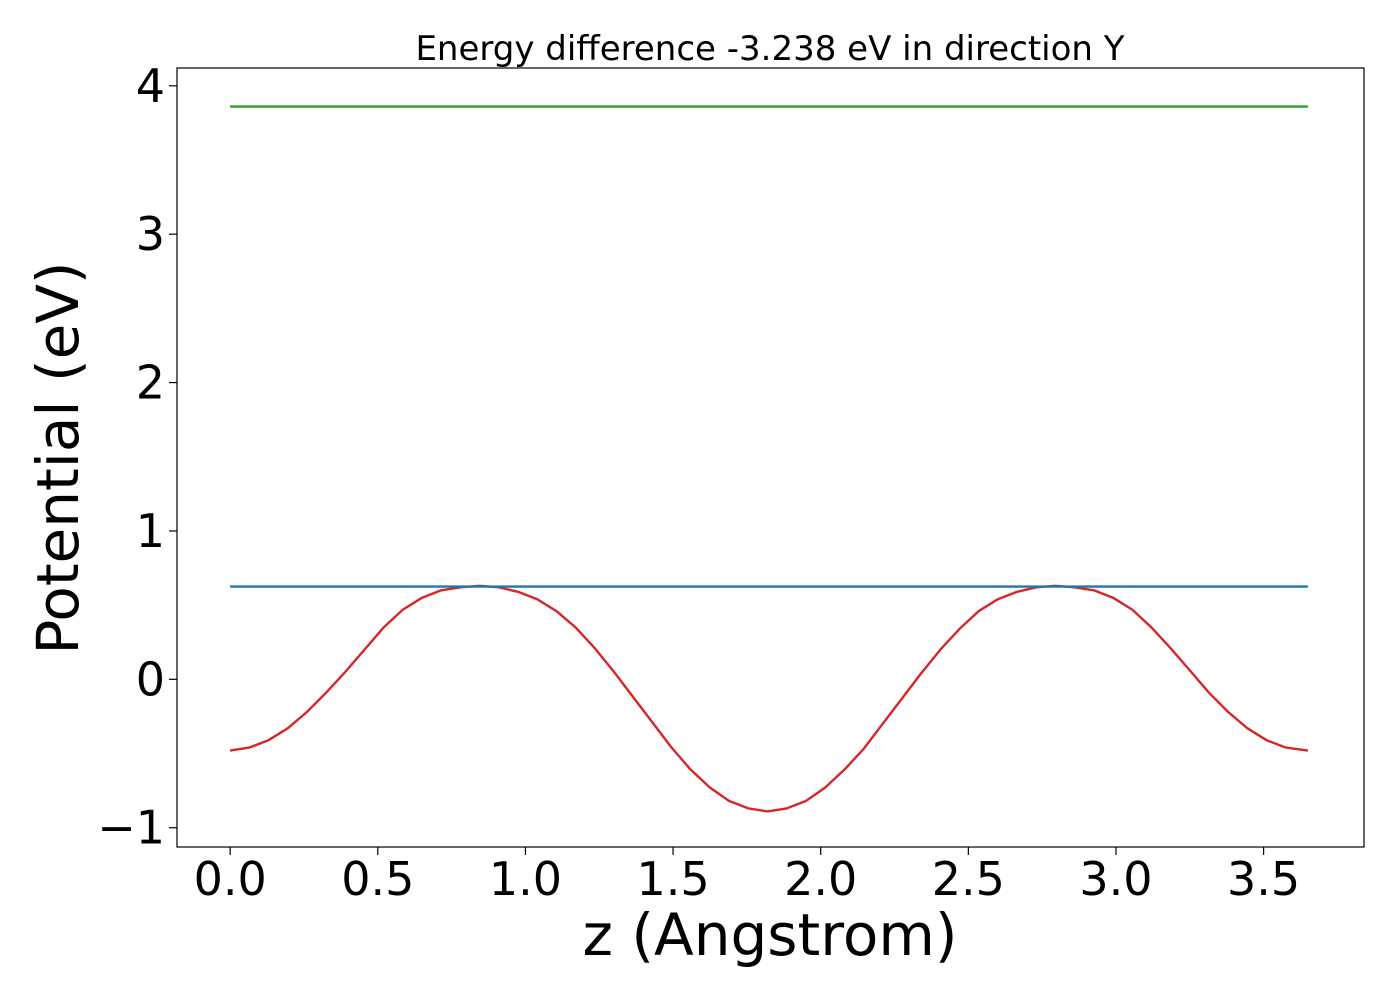 This screenshot has height=1000, width=1400. Describe the element at coordinates (131, 828) in the screenshot. I see `y-tick-label: −1` at that location.